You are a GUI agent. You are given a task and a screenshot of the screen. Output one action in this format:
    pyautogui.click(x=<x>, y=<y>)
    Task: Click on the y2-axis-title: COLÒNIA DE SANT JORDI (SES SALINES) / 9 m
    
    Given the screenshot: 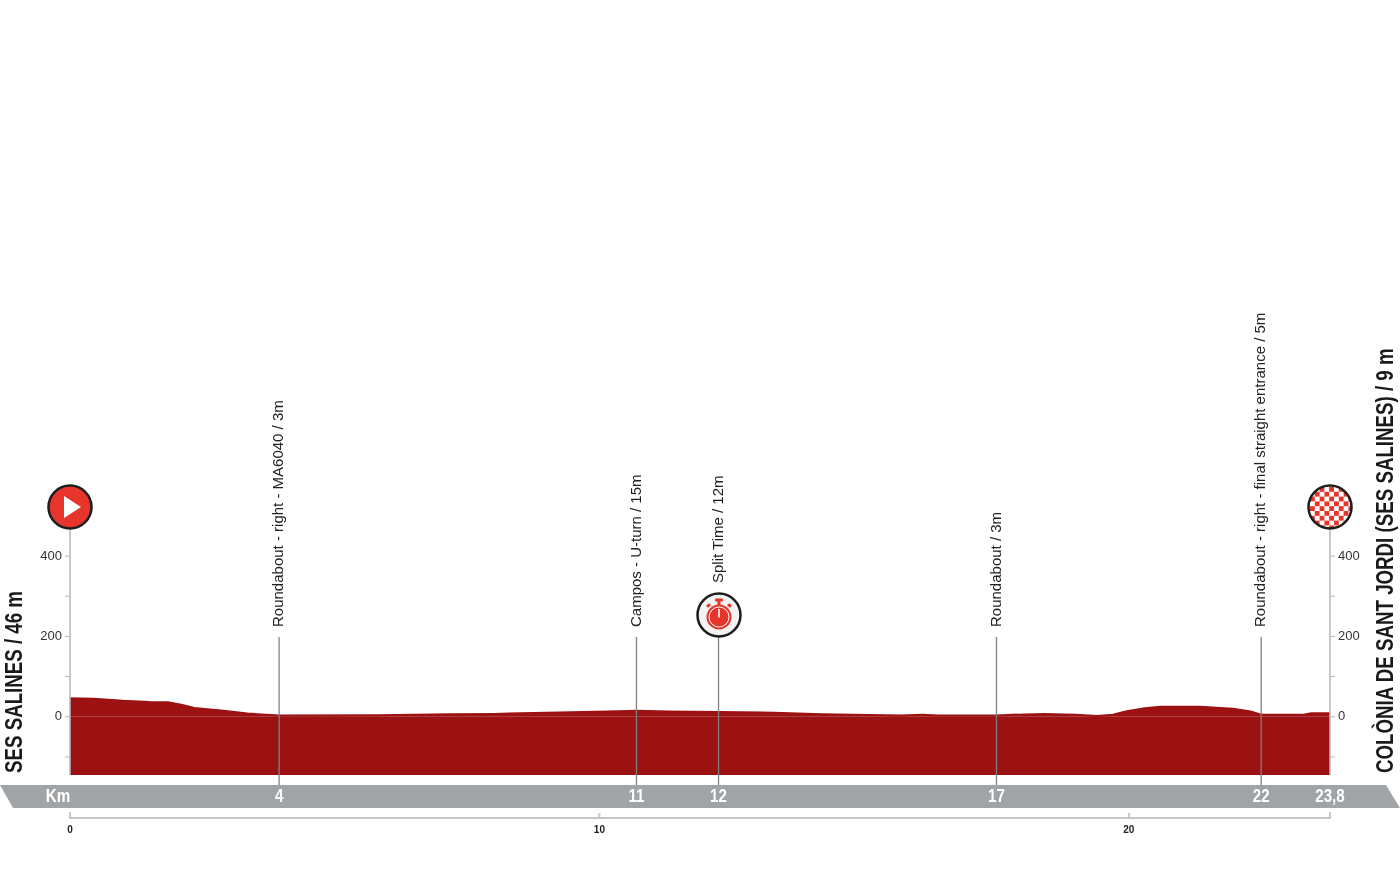 What is the action you would take?
    pyautogui.click(x=1384, y=560)
    